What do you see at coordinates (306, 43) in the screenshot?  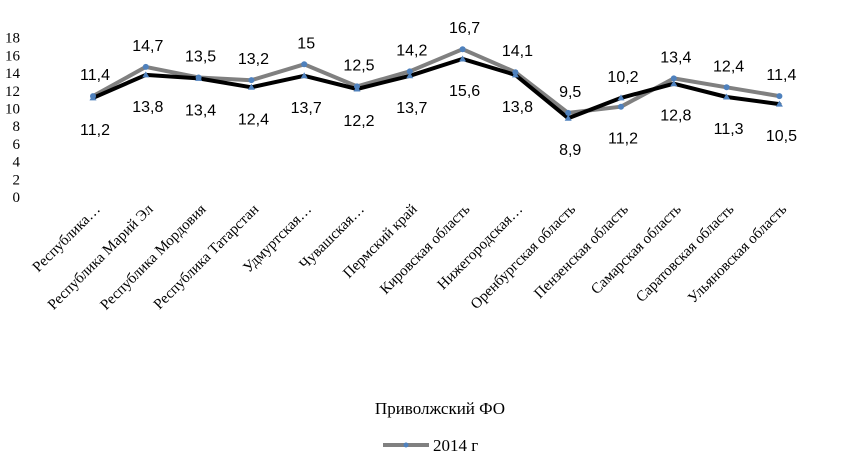 I see `data-label: 15` at bounding box center [306, 43].